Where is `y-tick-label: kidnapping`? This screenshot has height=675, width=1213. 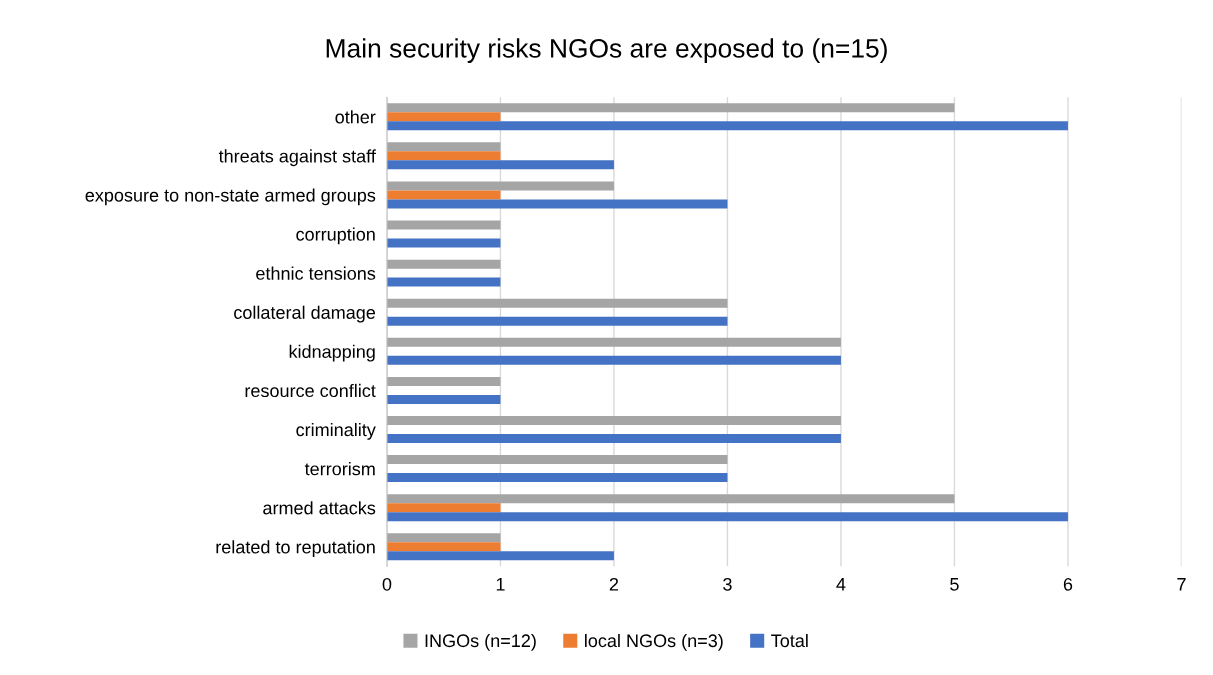
y-tick-label: kidnapping is located at coordinates (332, 353).